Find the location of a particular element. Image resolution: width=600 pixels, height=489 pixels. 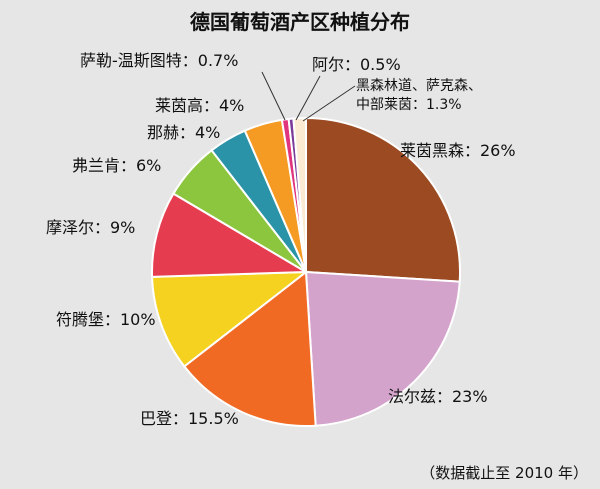

slice-label-line: 中部莱茵：1.3% is located at coordinates (409, 105).